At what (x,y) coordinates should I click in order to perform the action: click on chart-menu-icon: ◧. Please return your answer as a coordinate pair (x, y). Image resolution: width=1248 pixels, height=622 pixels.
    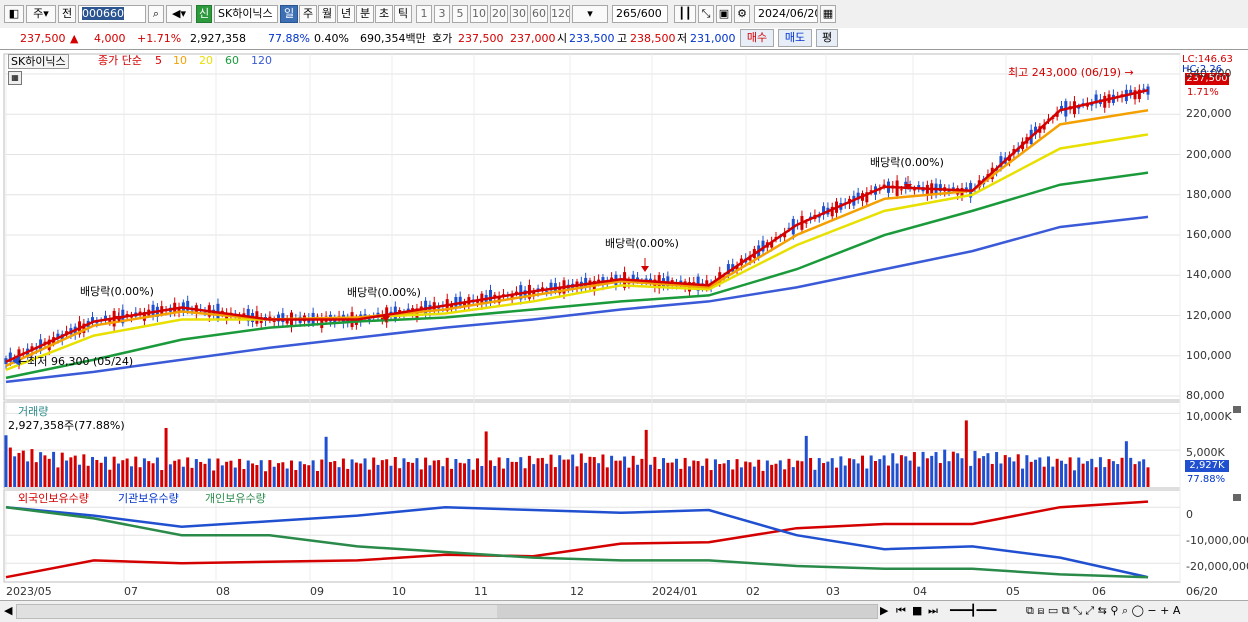
    Looking at the image, I should click on (14, 14).